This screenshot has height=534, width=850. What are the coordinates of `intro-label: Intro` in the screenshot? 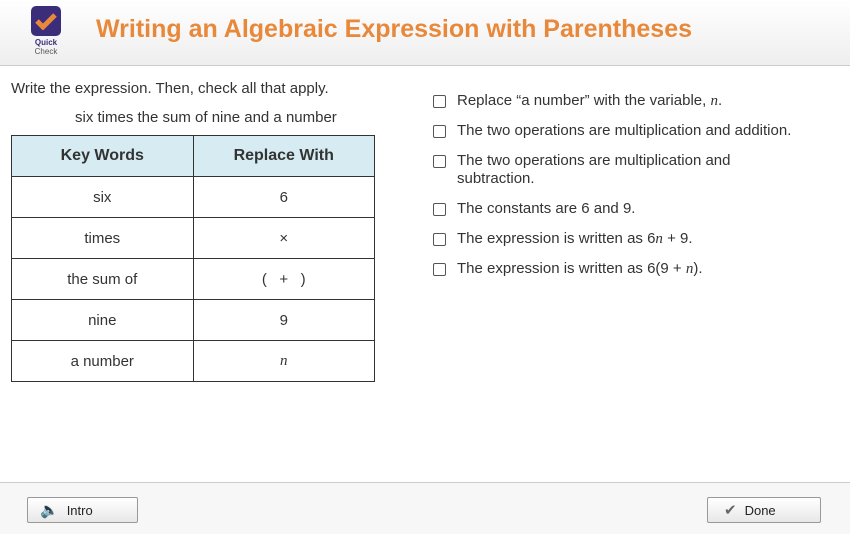 It's located at (79, 510).